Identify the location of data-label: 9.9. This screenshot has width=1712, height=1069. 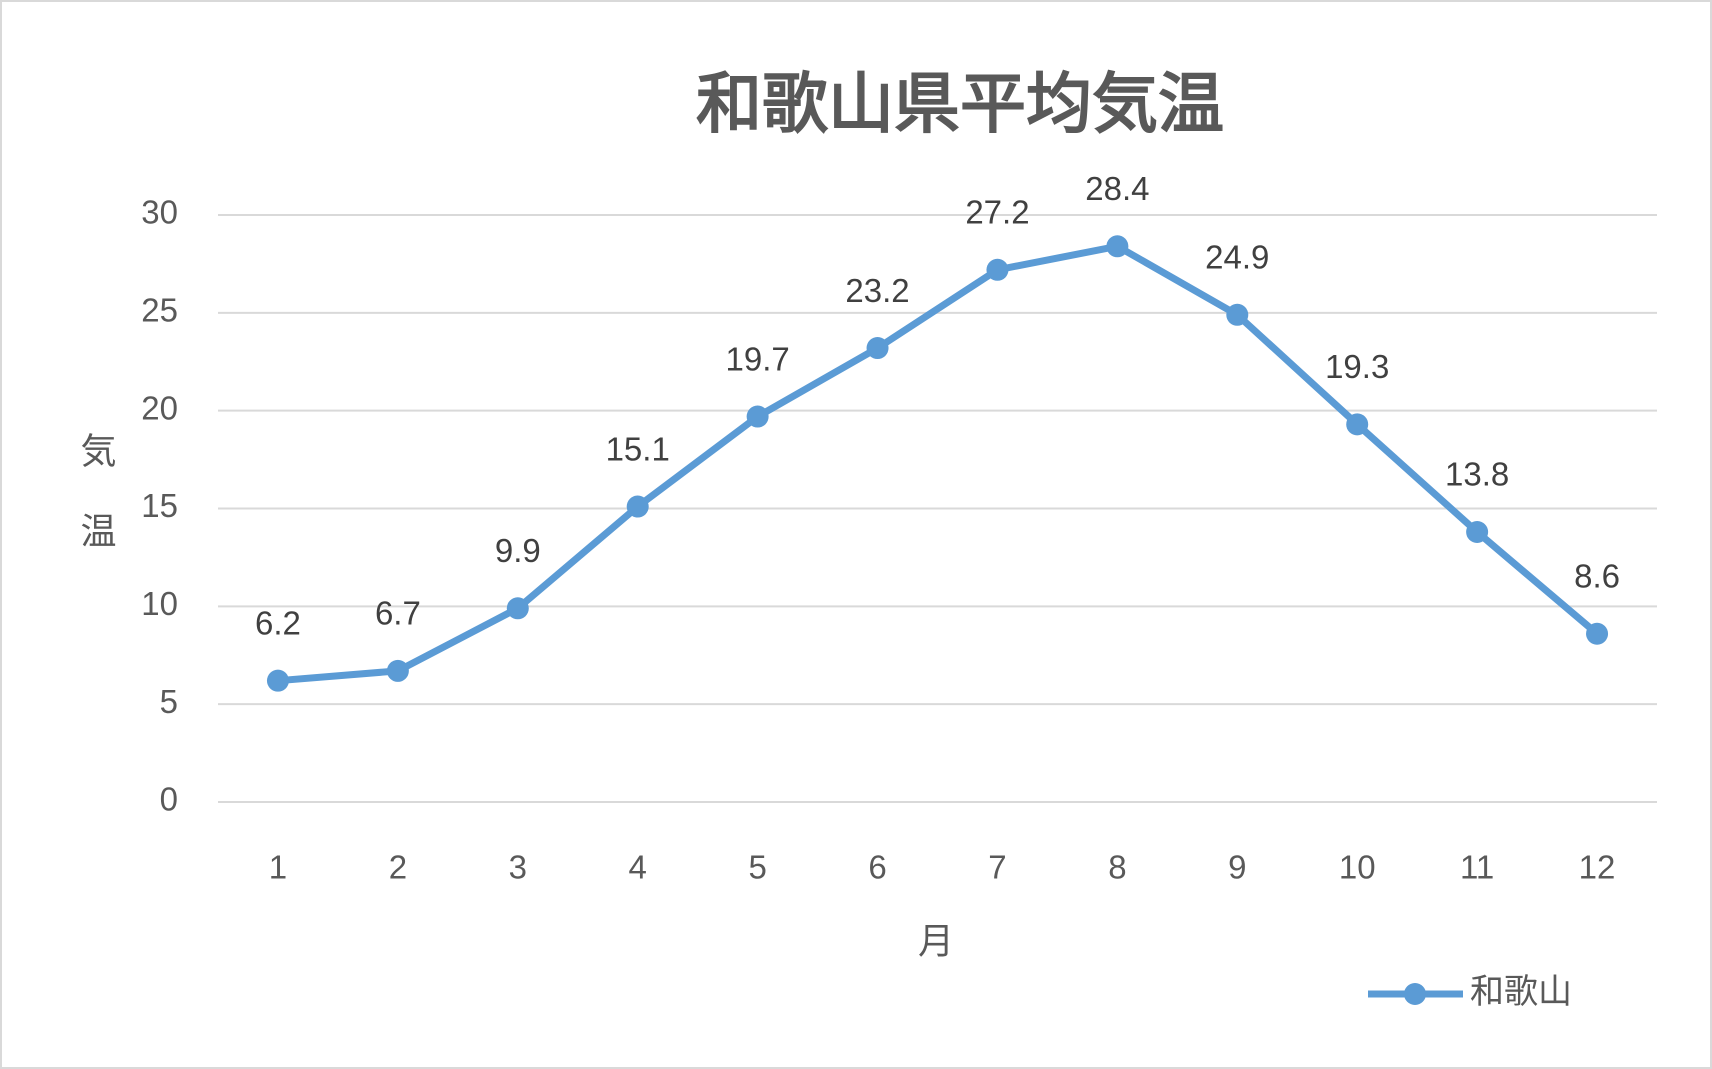
(518, 550).